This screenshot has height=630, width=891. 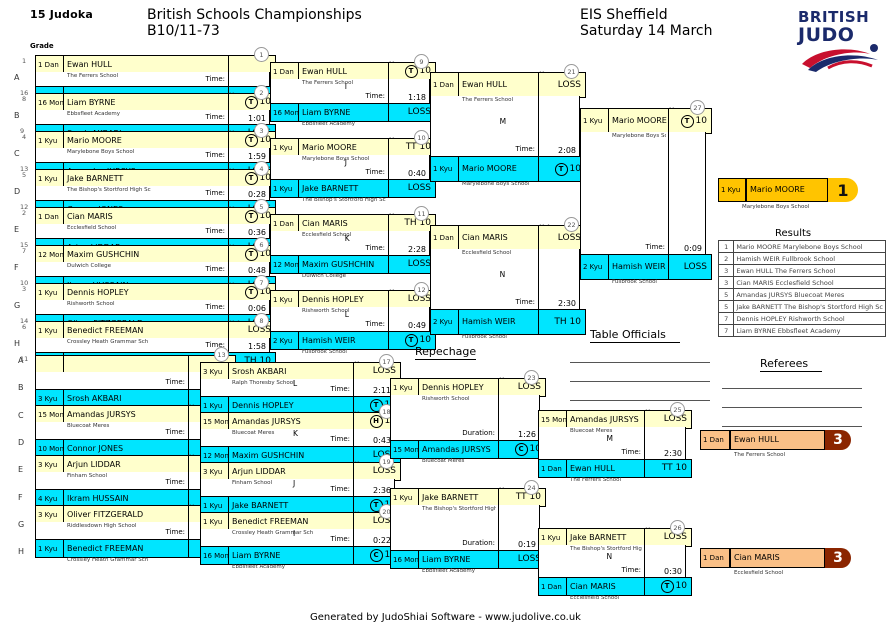 I want to click on match-number: 22, so click(x=571, y=224).